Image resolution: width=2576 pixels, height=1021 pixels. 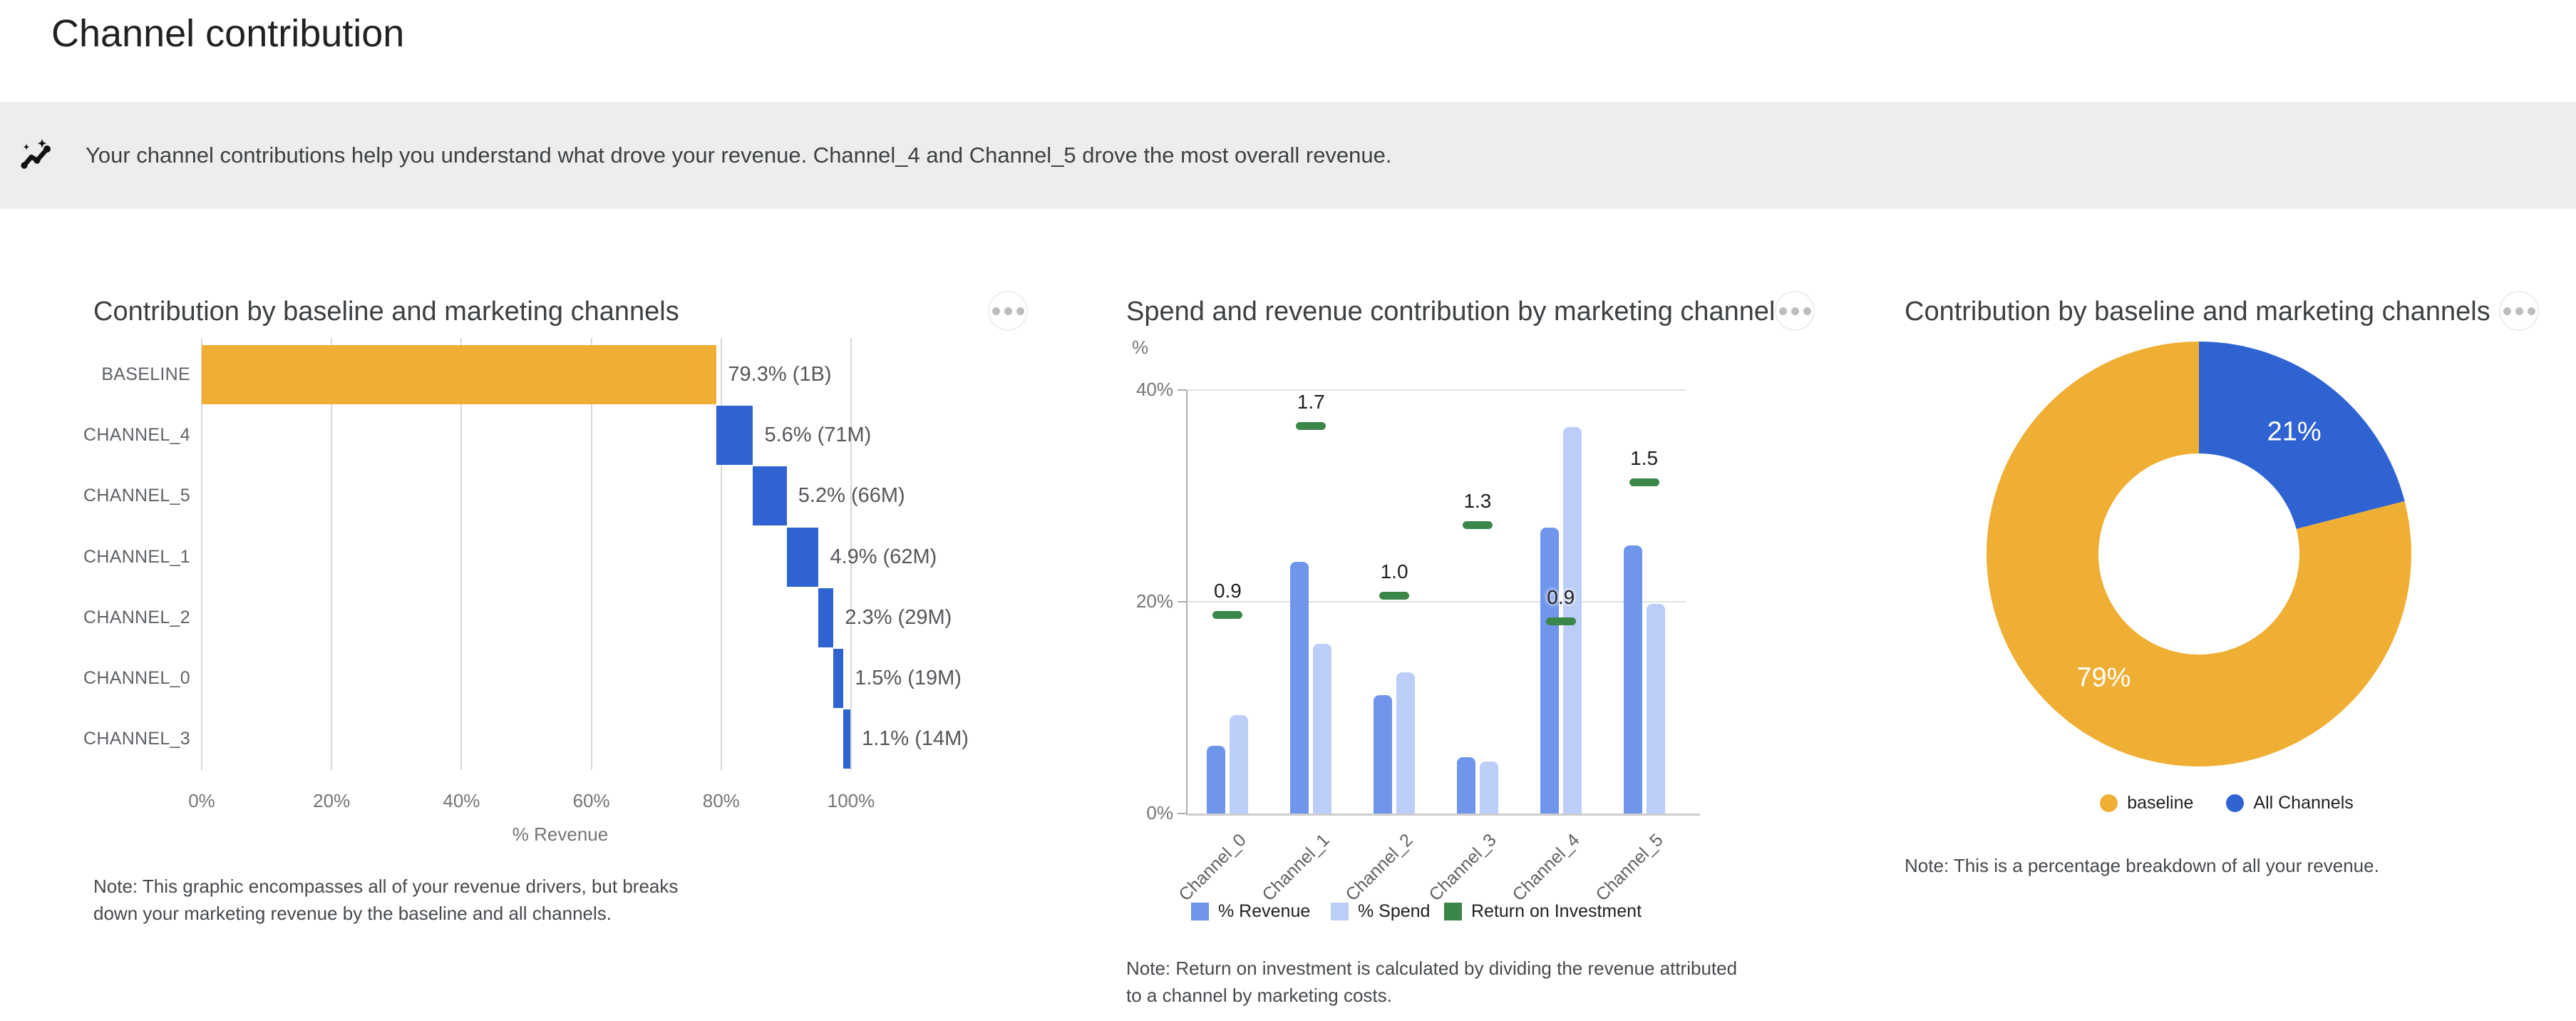 I want to click on waterfall-bar-baseline, so click(x=459, y=374).